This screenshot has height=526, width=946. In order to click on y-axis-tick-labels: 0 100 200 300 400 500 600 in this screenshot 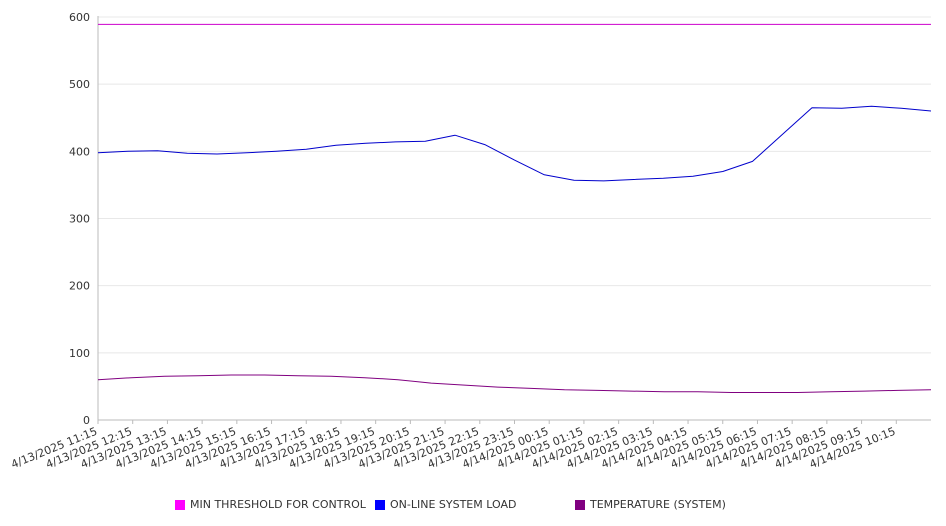, I will do `click(79, 219)`.